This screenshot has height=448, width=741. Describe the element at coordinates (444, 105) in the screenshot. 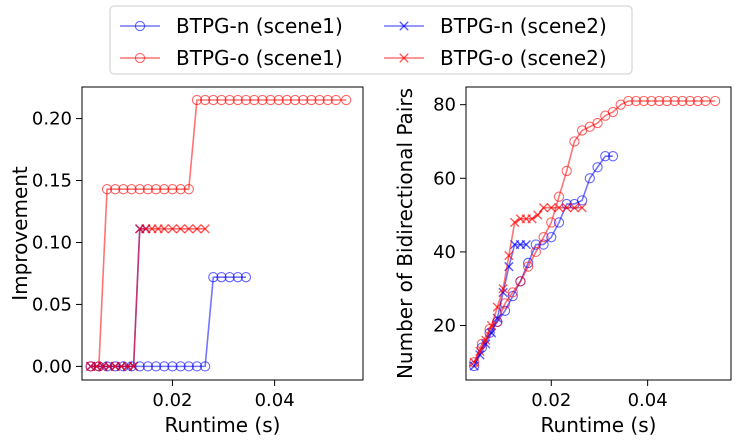

I see `y-tick-label: 80` at that location.